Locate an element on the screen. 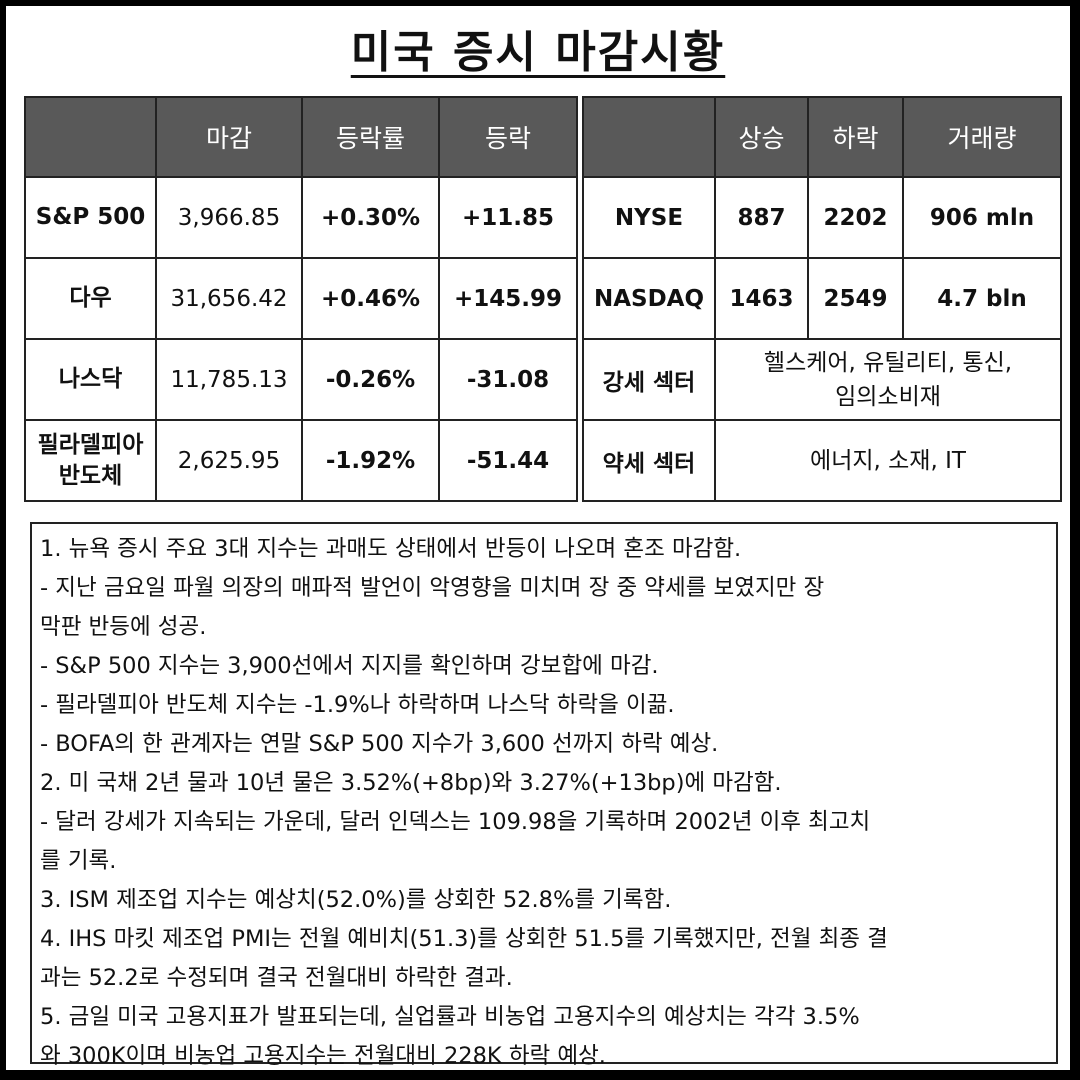 The height and width of the screenshot is (1080, 1080). index-pct: -0.26% is located at coordinates (370, 379).